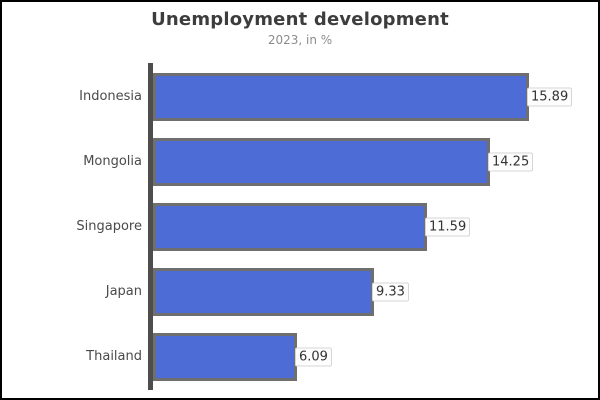  What do you see at coordinates (363, 97) in the screenshot?
I see `bar: 15.89` at bounding box center [363, 97].